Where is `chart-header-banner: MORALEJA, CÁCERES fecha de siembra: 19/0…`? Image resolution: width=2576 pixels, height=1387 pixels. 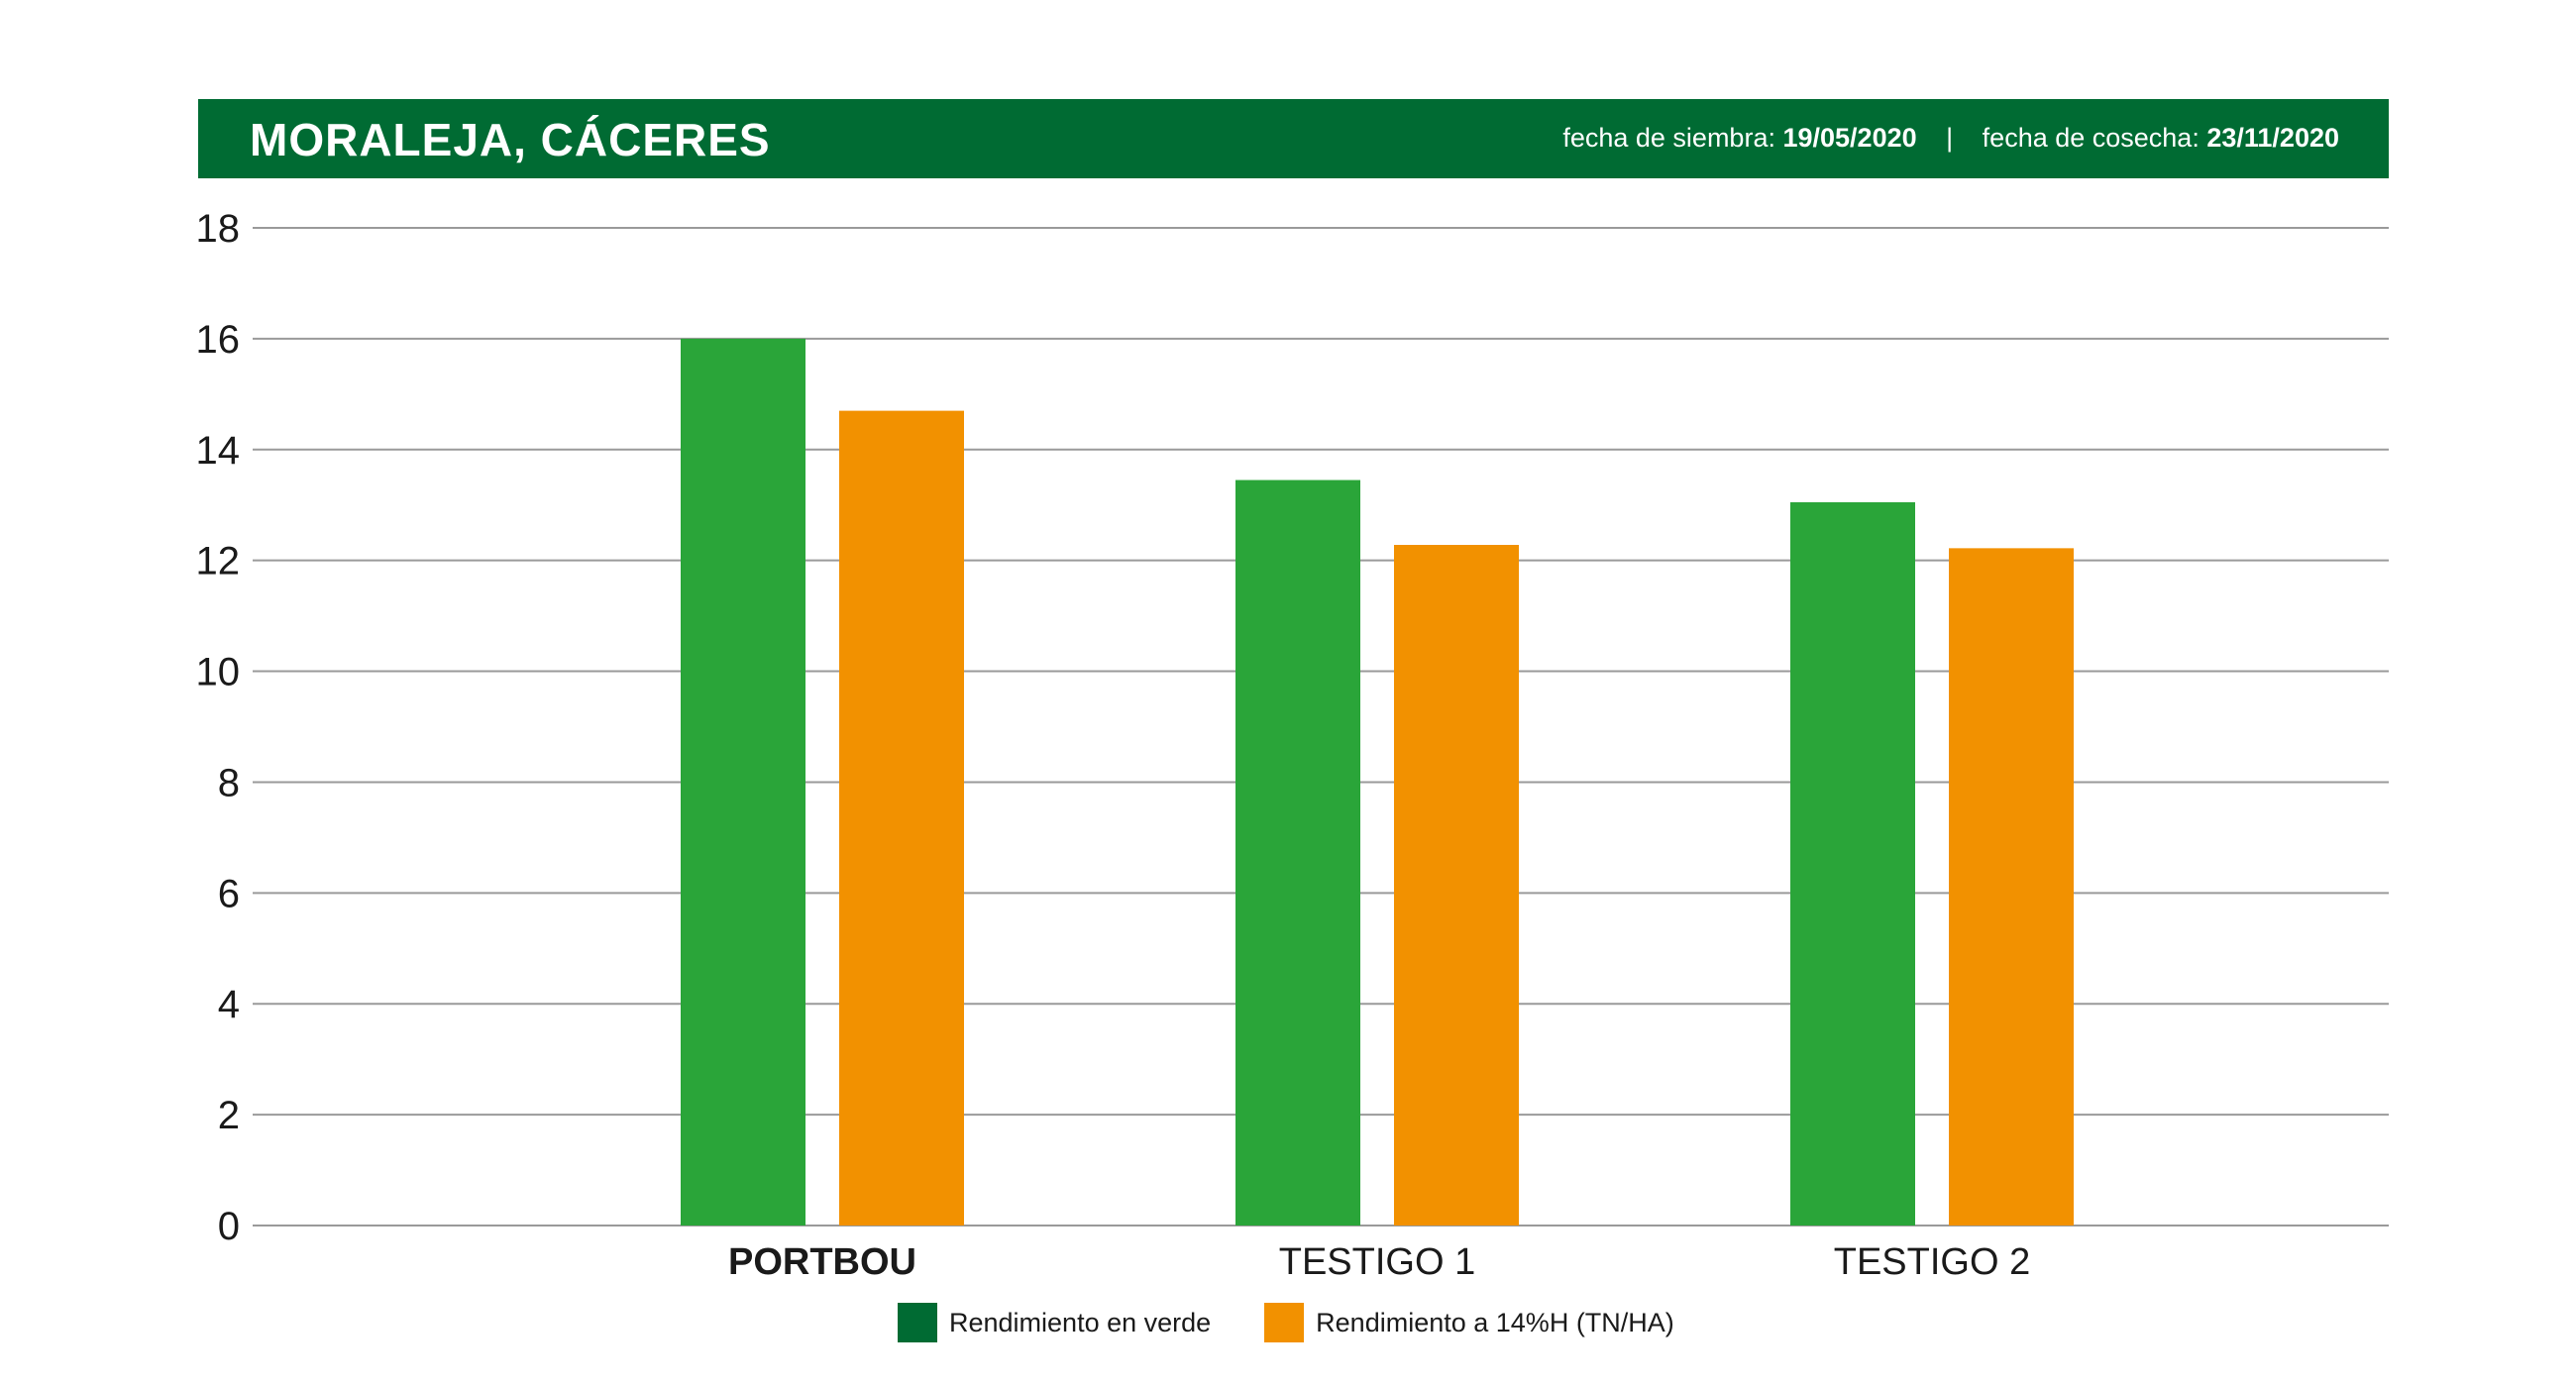 chart-header-banner: MORALEJA, CÁCERES fecha de siembra: 19/0… is located at coordinates (1294, 138).